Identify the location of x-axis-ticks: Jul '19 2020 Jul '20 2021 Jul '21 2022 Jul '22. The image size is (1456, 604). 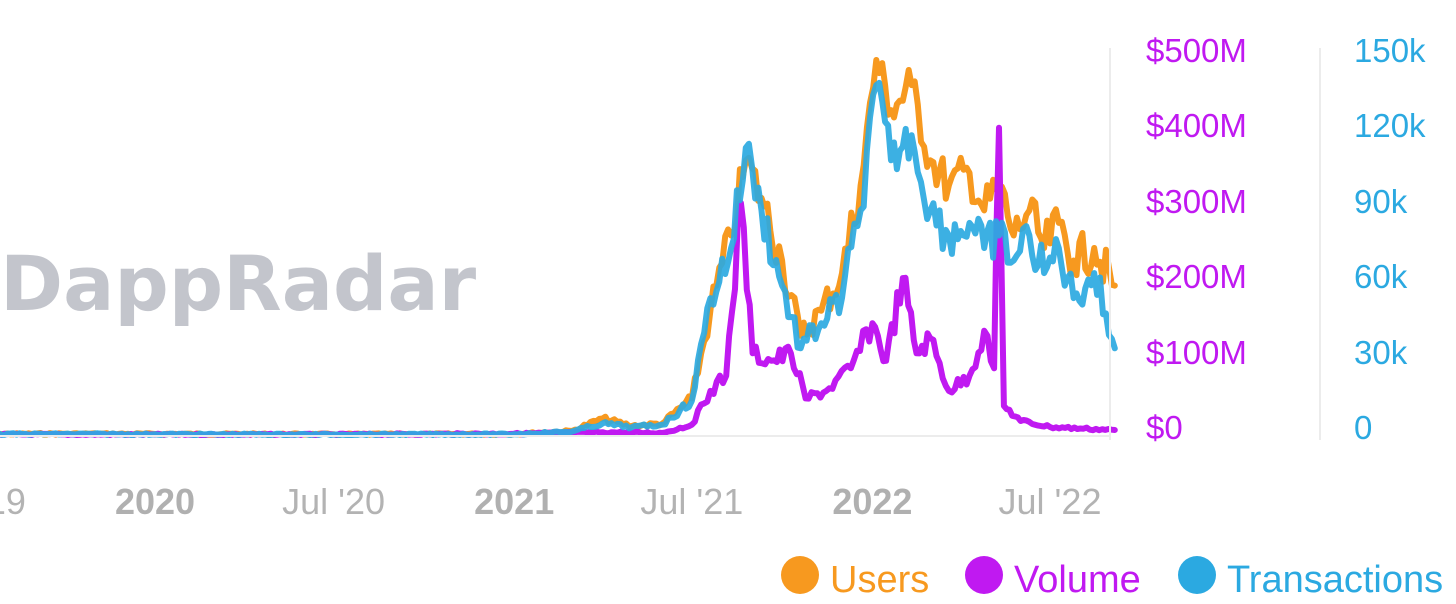
(550, 501).